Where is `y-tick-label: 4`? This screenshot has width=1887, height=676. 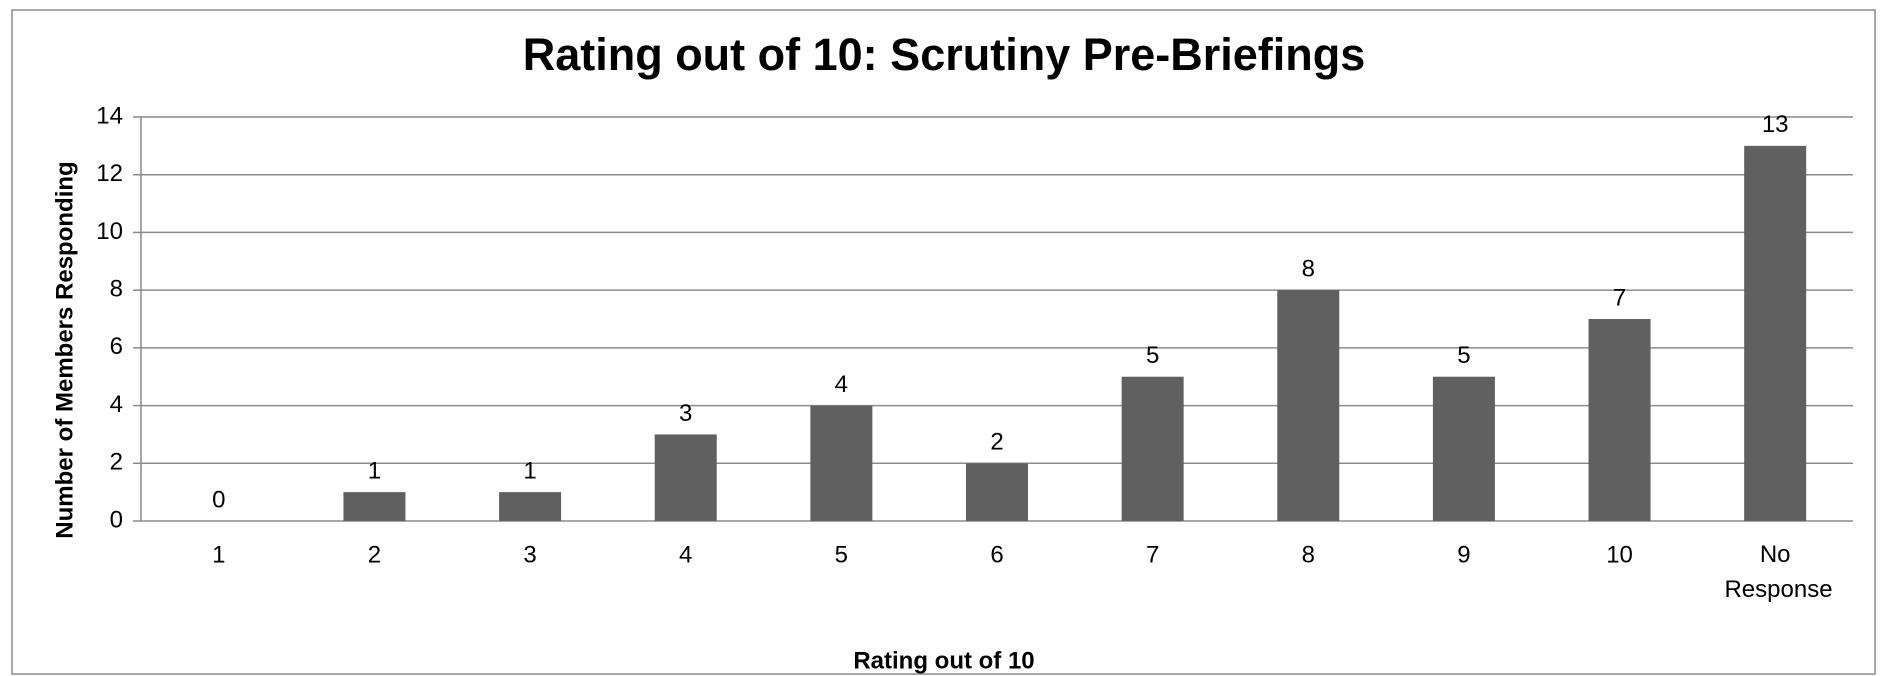 y-tick-label: 4 is located at coordinates (116, 404).